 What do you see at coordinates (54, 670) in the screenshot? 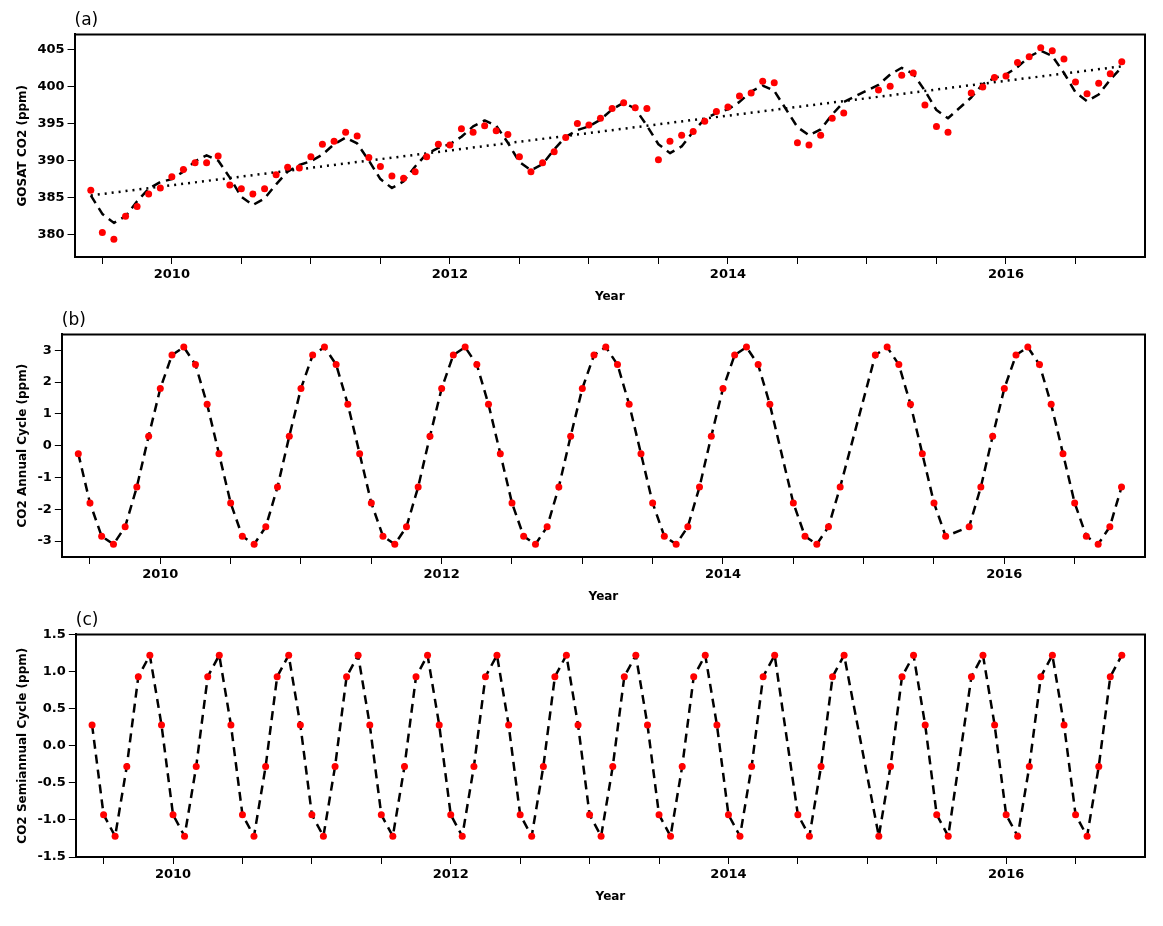
I see `y-tick-label: 1.0` at bounding box center [54, 670].